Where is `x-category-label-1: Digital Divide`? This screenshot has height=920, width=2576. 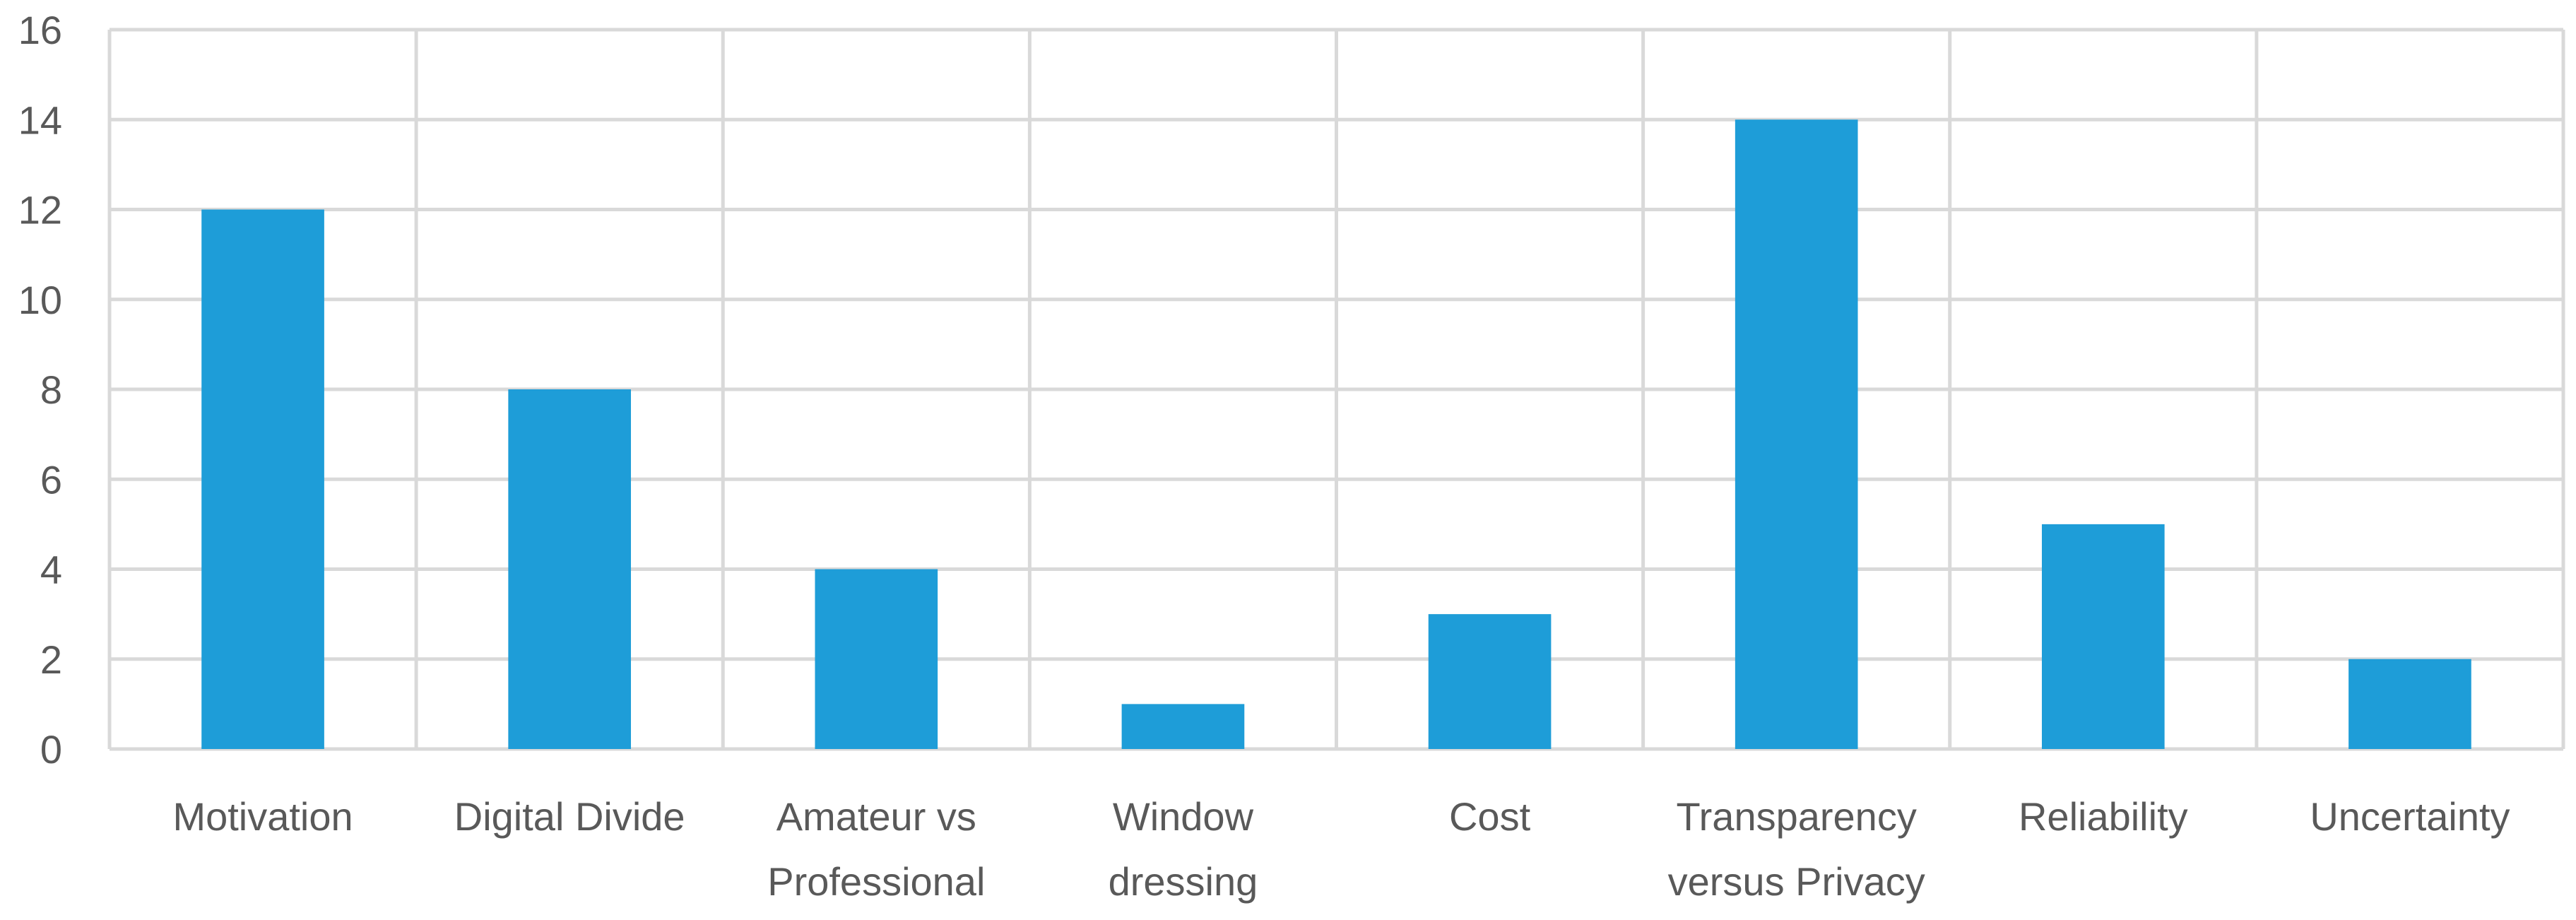
x-category-label-1: Digital Divide is located at coordinates (569, 816).